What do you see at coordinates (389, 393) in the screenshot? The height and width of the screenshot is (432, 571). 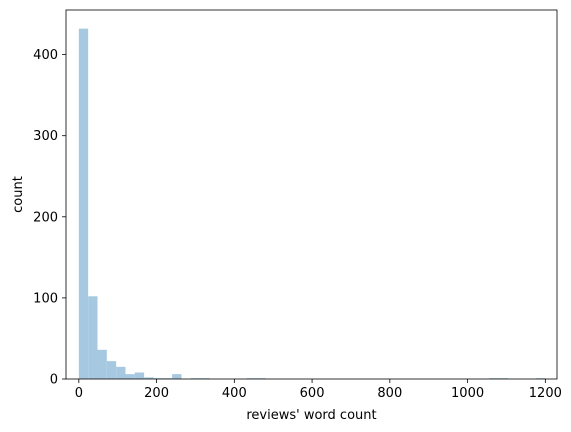 I see `x-tick-label: 800` at bounding box center [389, 393].